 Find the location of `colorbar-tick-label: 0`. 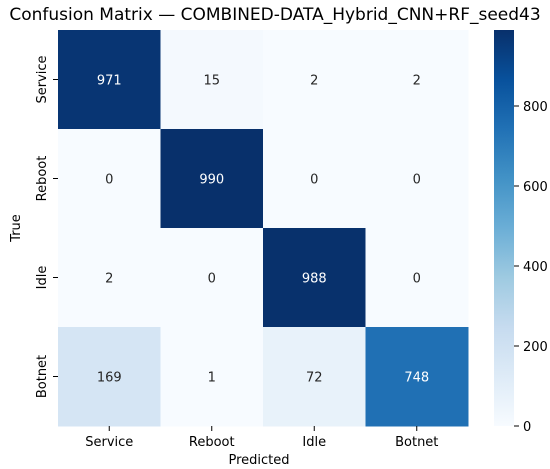

colorbar-tick-label: 0 is located at coordinates (527, 427).